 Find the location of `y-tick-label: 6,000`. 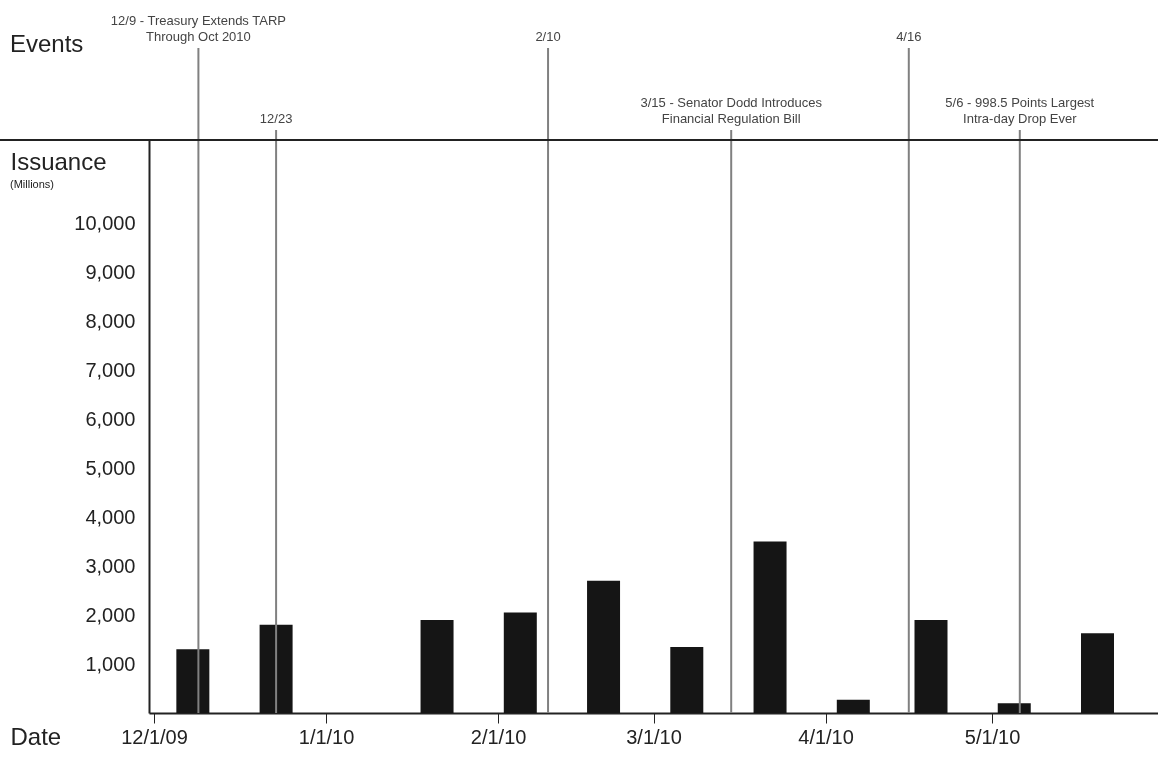

y-tick-label: 6,000 is located at coordinates (110, 418).